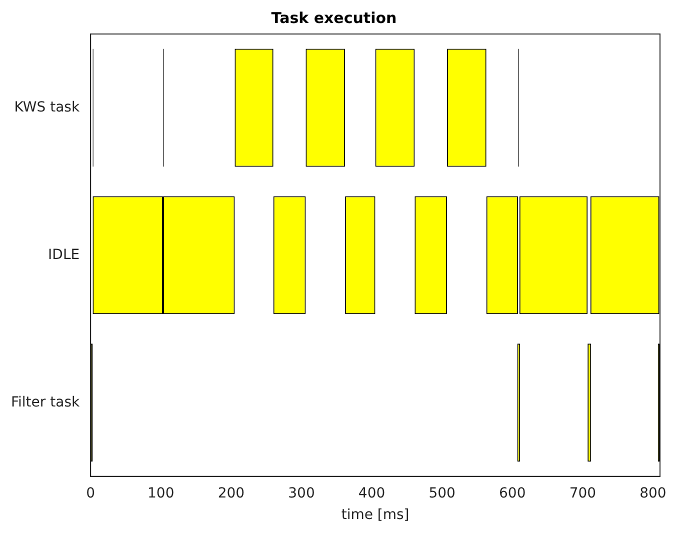  Describe the element at coordinates (442, 493) in the screenshot. I see `x-tick-label: 500` at that location.